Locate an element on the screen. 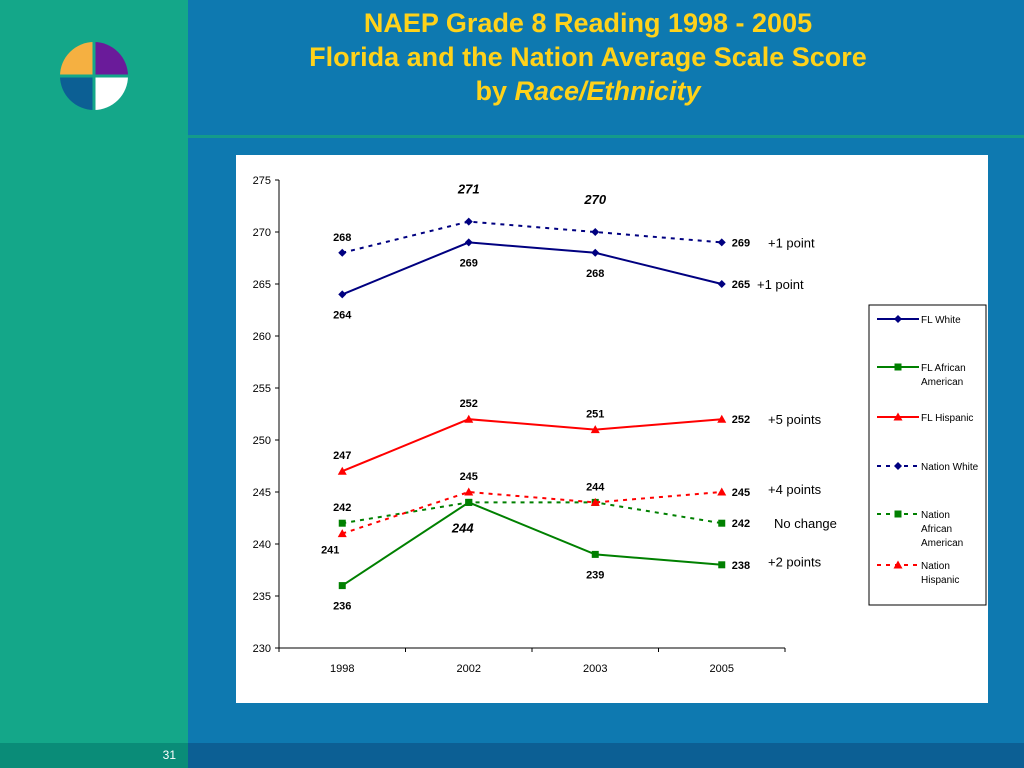 This screenshot has height=768, width=1024. change-annotation: +4 points is located at coordinates (795, 489).